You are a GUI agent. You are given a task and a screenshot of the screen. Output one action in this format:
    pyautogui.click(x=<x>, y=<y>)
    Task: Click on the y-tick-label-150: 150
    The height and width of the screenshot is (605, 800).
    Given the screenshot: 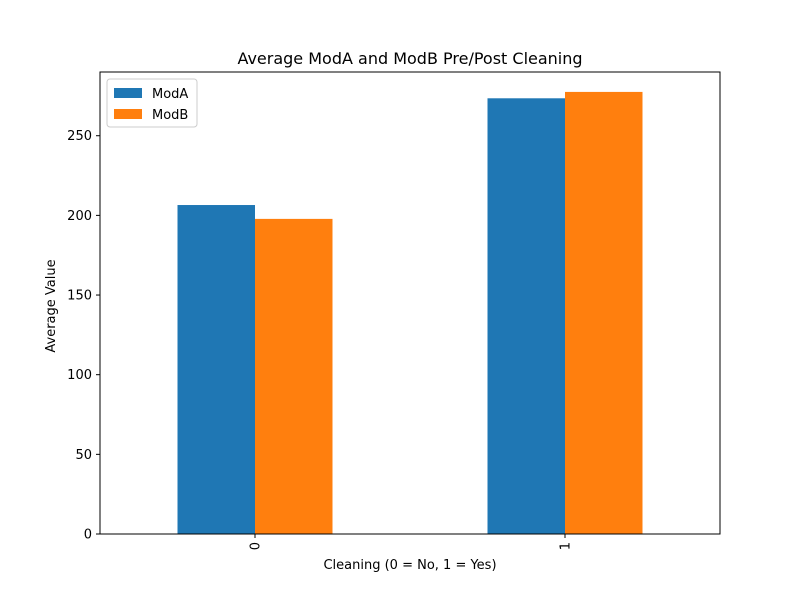 What is the action you would take?
    pyautogui.click(x=79, y=296)
    